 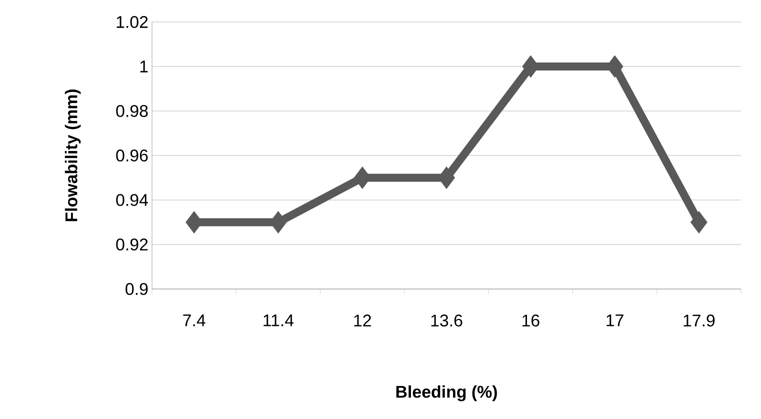 What do you see at coordinates (132, 156) in the screenshot?
I see `y-tick-label: 0.96` at bounding box center [132, 156].